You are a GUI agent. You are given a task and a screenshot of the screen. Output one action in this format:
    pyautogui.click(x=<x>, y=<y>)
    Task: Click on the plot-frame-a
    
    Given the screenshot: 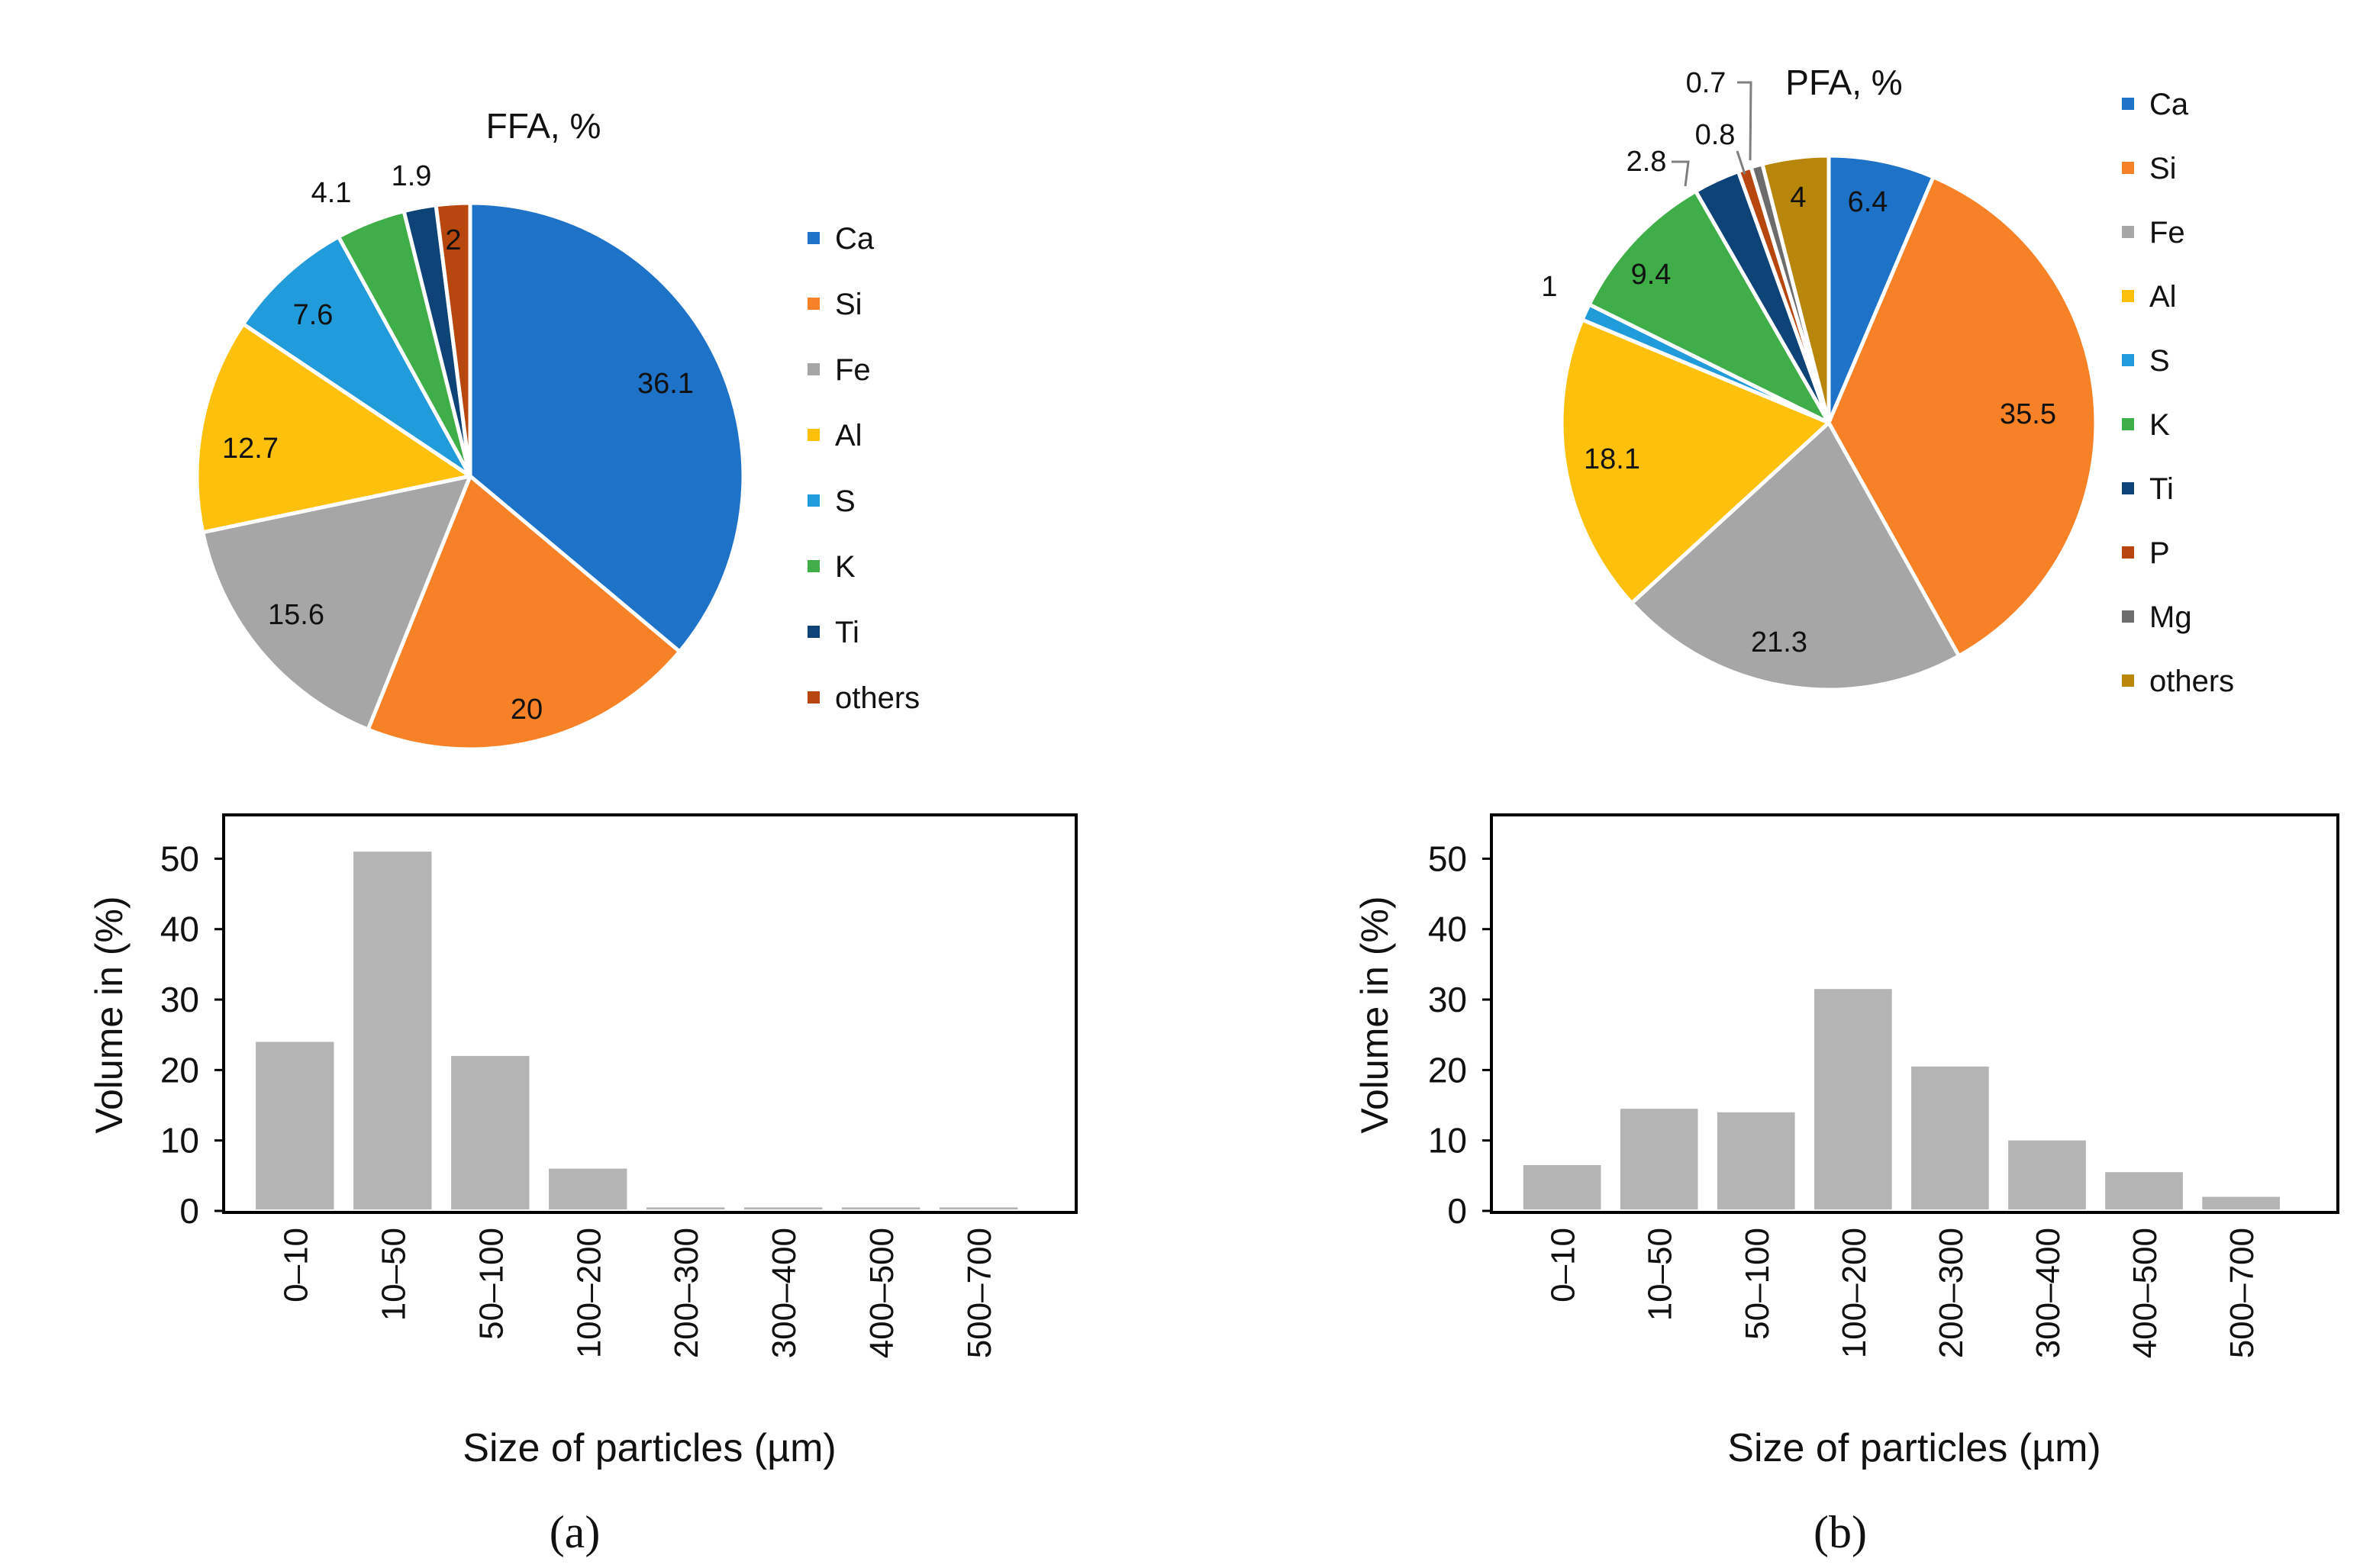 What is the action you would take?
    pyautogui.click(x=650, y=1013)
    